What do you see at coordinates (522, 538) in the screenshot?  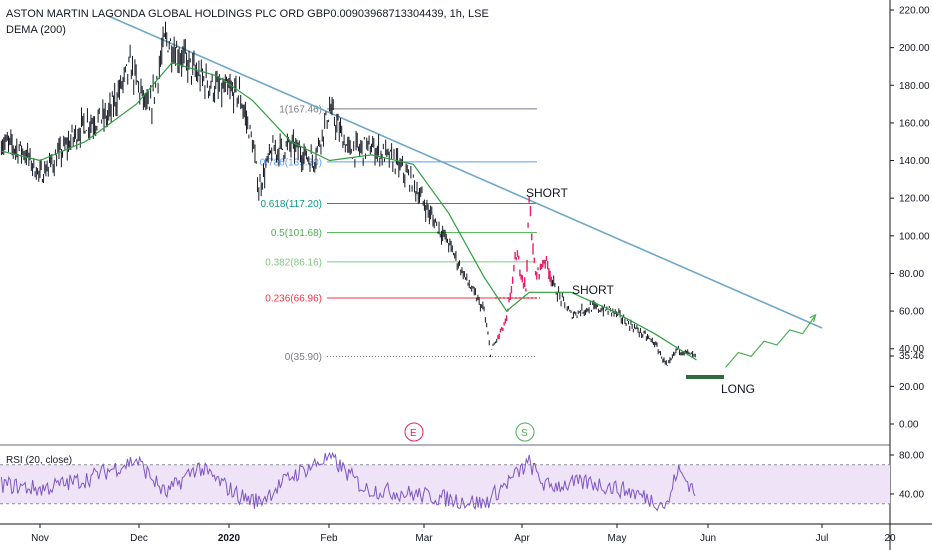 I see `time-axis-label: Apr` at bounding box center [522, 538].